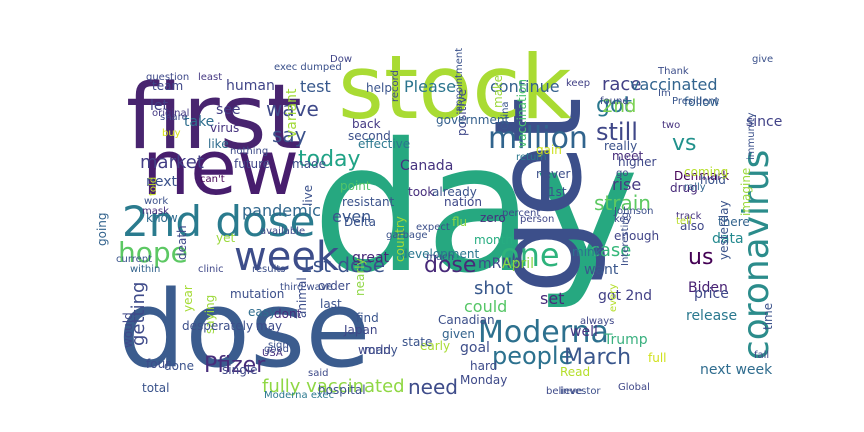 Image resolution: width=864 pixels, height=432 pixels. I want to click on word-125: buy, so click(171, 133).